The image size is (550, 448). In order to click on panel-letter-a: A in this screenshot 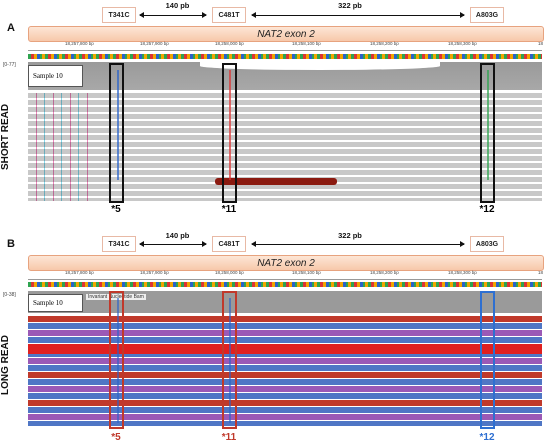, I will do `click(11, 28)`.